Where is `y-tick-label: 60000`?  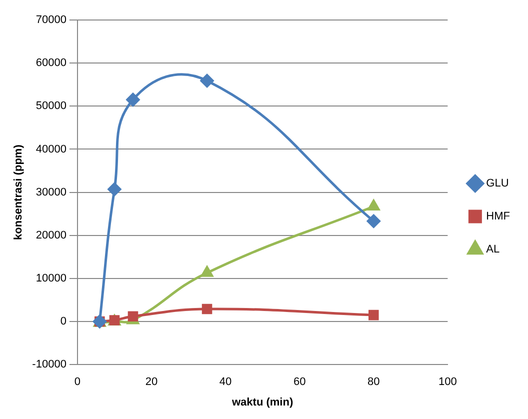 y-tick-label: 60000 is located at coordinates (51, 63).